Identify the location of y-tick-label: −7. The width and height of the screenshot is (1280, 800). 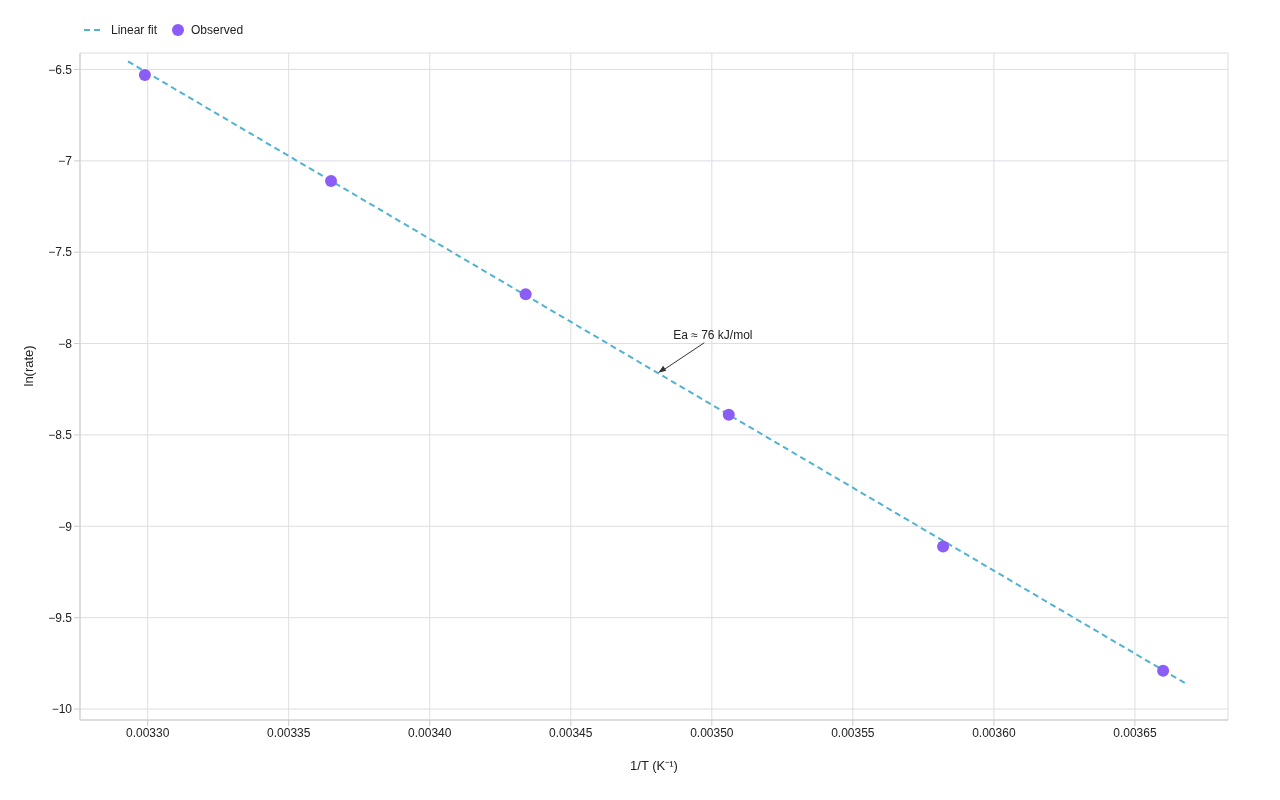
(65, 161).